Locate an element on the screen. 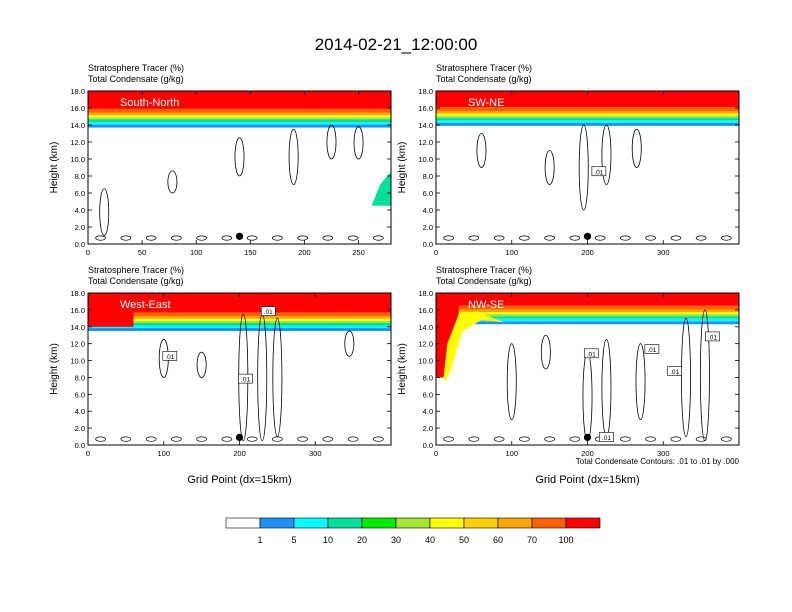 This screenshot has height=612, width=792. colorbar-label: 1 is located at coordinates (259, 540).